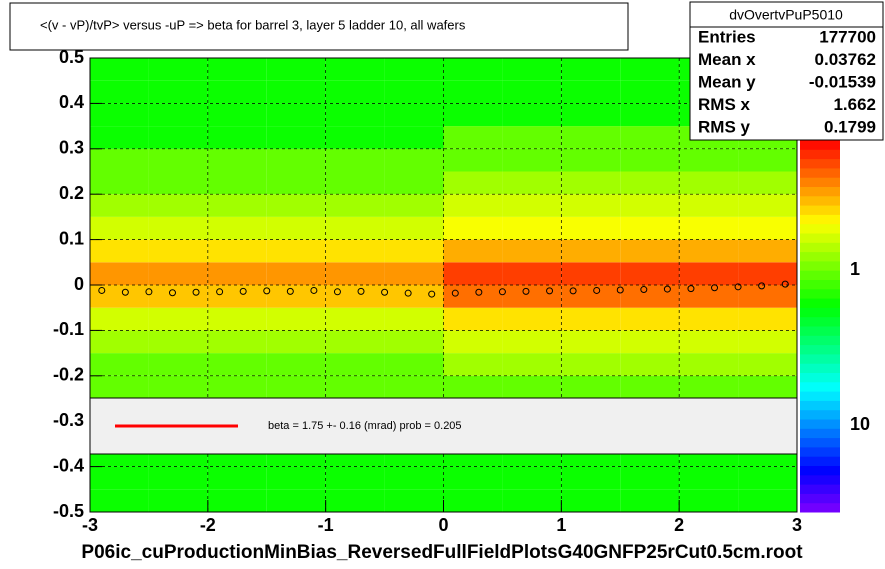  I want to click on x-tick-label: -1, so click(326, 525).